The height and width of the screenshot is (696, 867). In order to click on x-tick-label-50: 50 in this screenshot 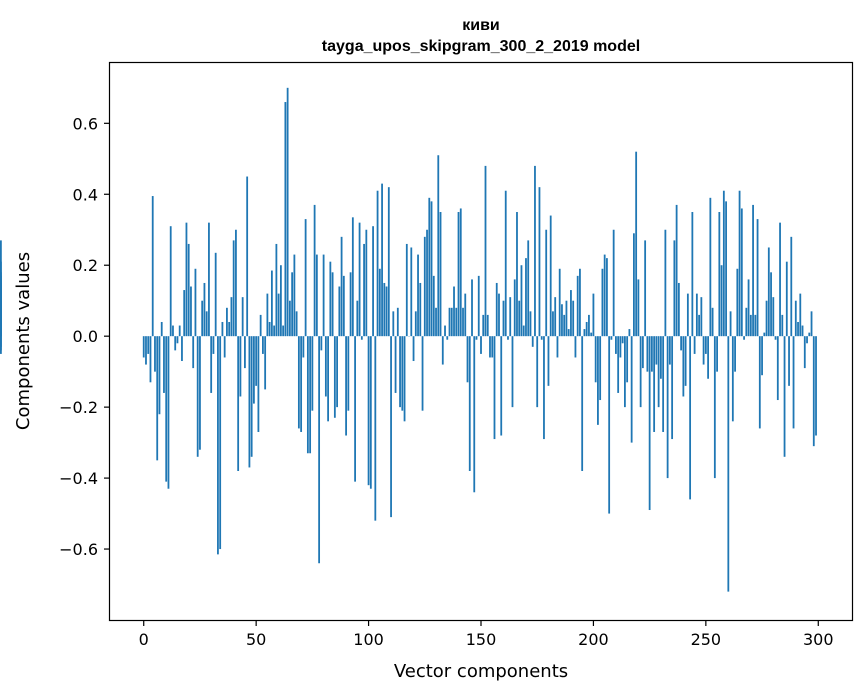, I will do `click(256, 639)`.